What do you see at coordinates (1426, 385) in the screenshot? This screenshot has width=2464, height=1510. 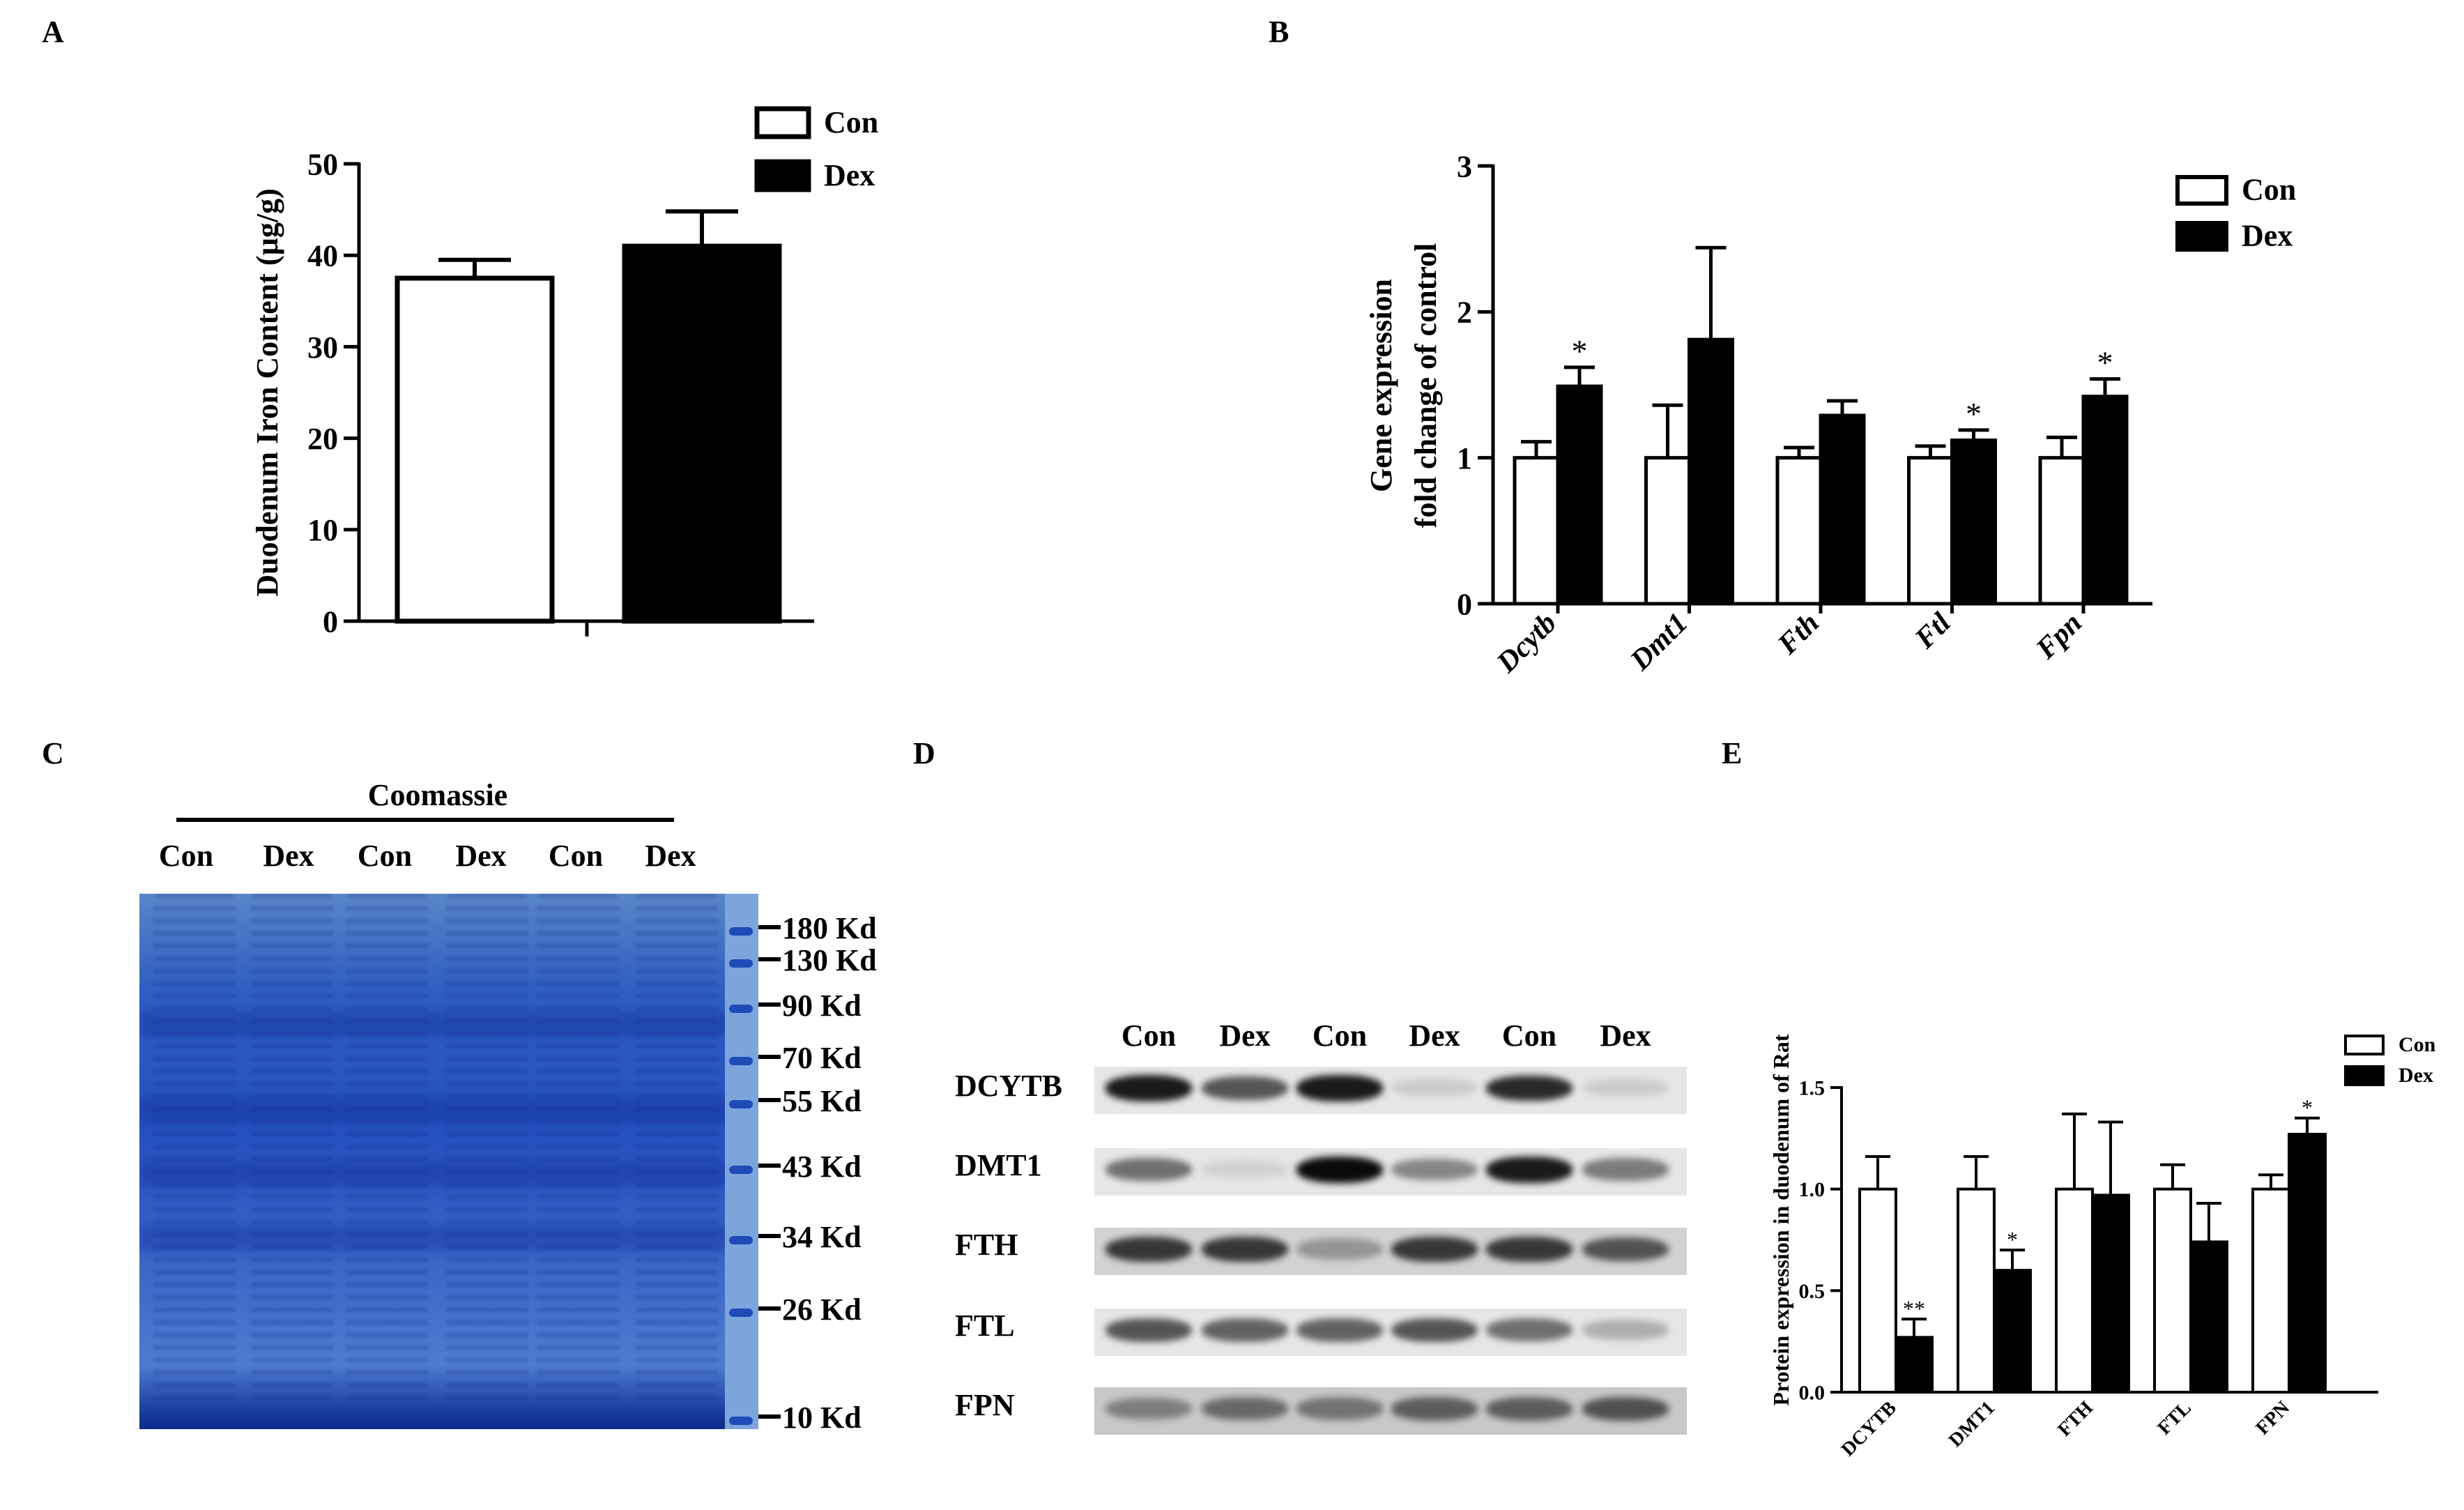 I see `y-axis-label-line2: fold change of control` at bounding box center [1426, 385].